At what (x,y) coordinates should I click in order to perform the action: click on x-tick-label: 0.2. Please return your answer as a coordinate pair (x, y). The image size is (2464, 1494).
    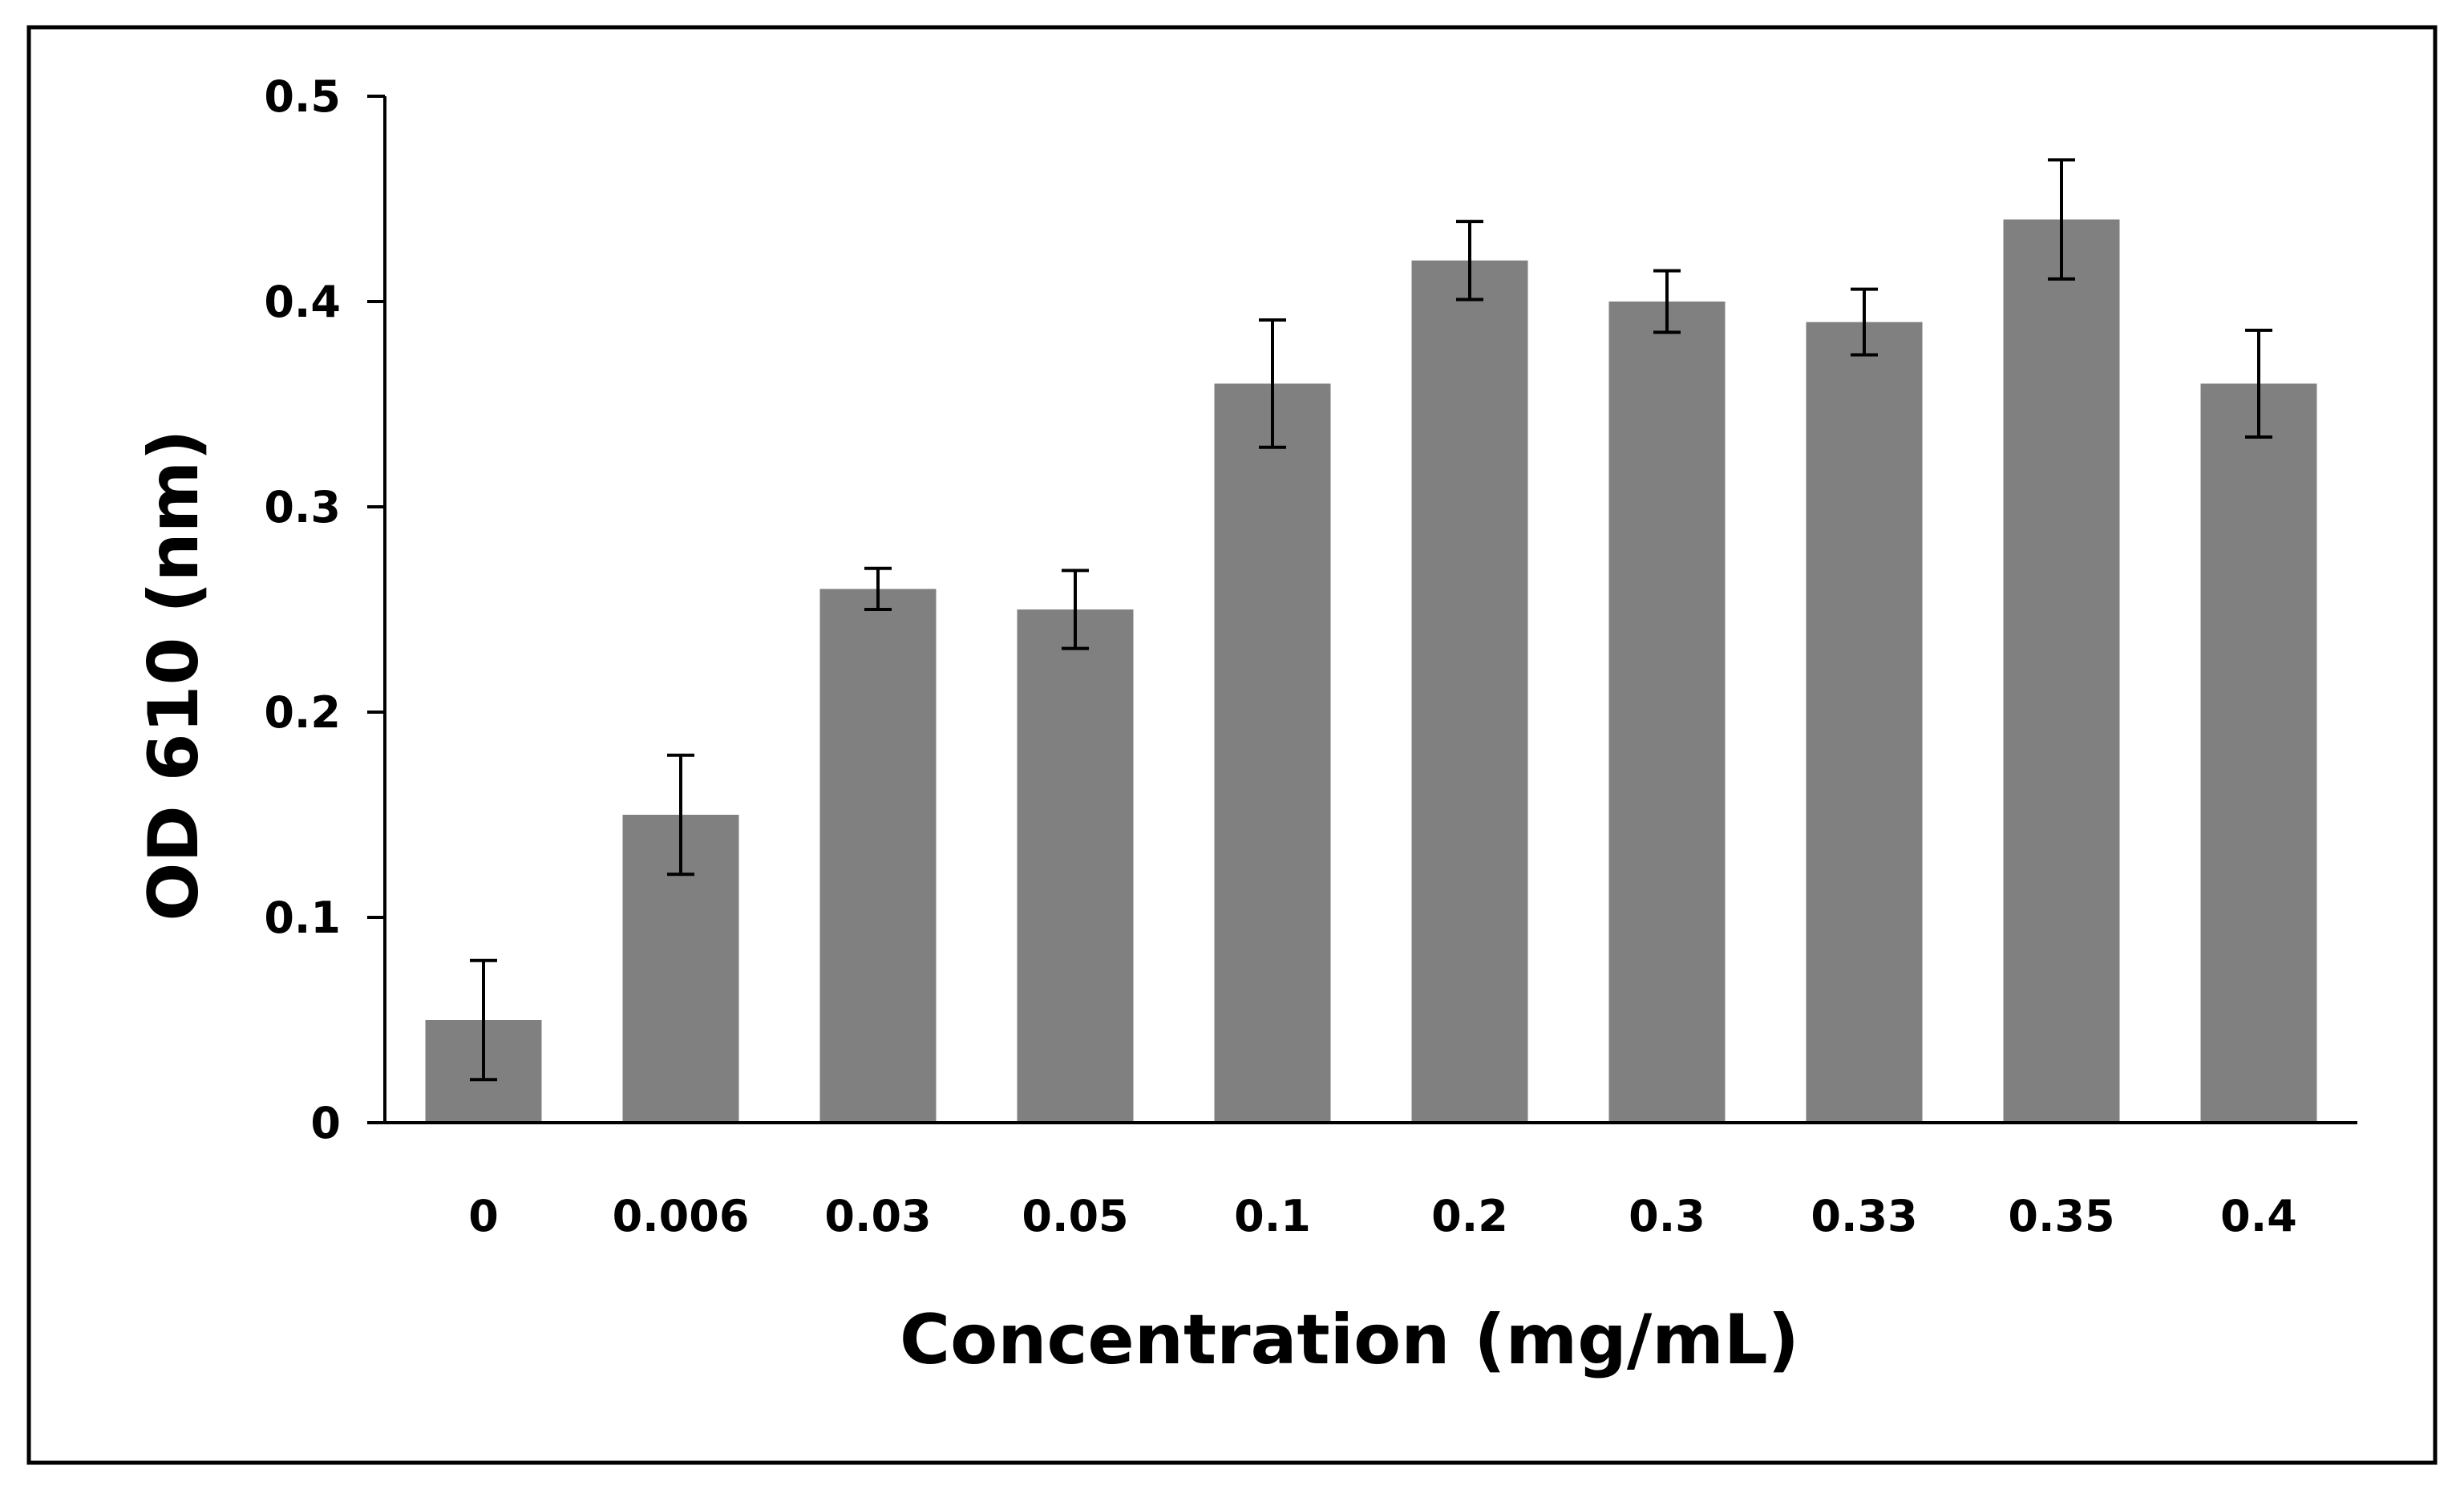
    Looking at the image, I should click on (1469, 1216).